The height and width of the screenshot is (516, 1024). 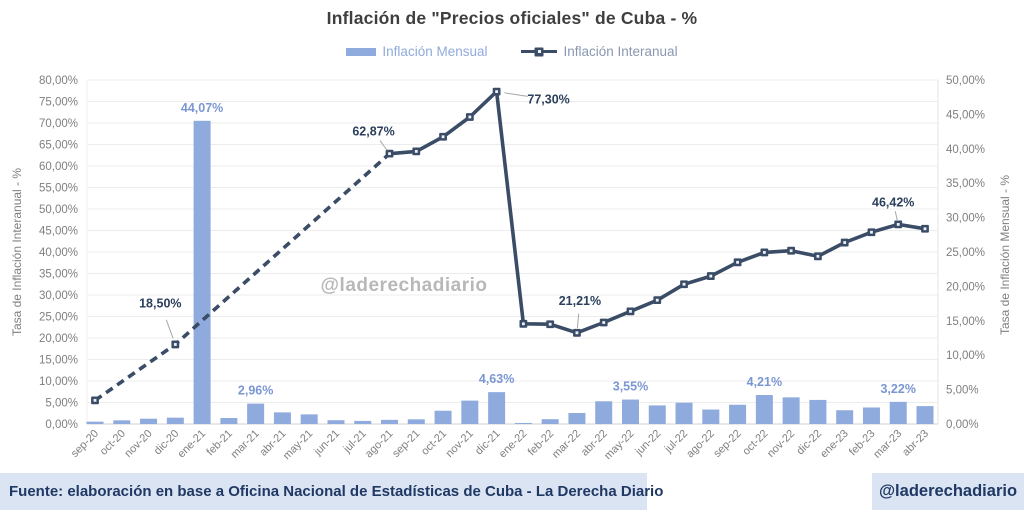 What do you see at coordinates (58, 382) in the screenshot?
I see `left-axis-tick: 10,00%` at bounding box center [58, 382].